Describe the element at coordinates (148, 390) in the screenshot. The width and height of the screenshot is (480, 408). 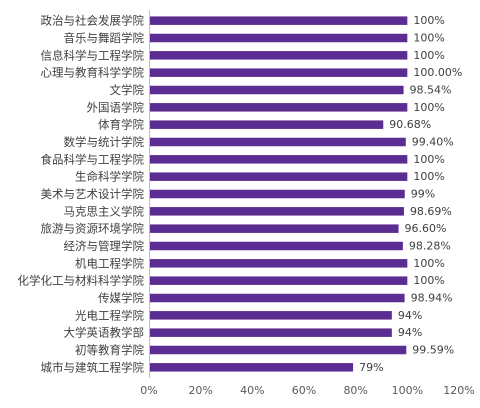
I see `x-tick-label: 0%` at that location.